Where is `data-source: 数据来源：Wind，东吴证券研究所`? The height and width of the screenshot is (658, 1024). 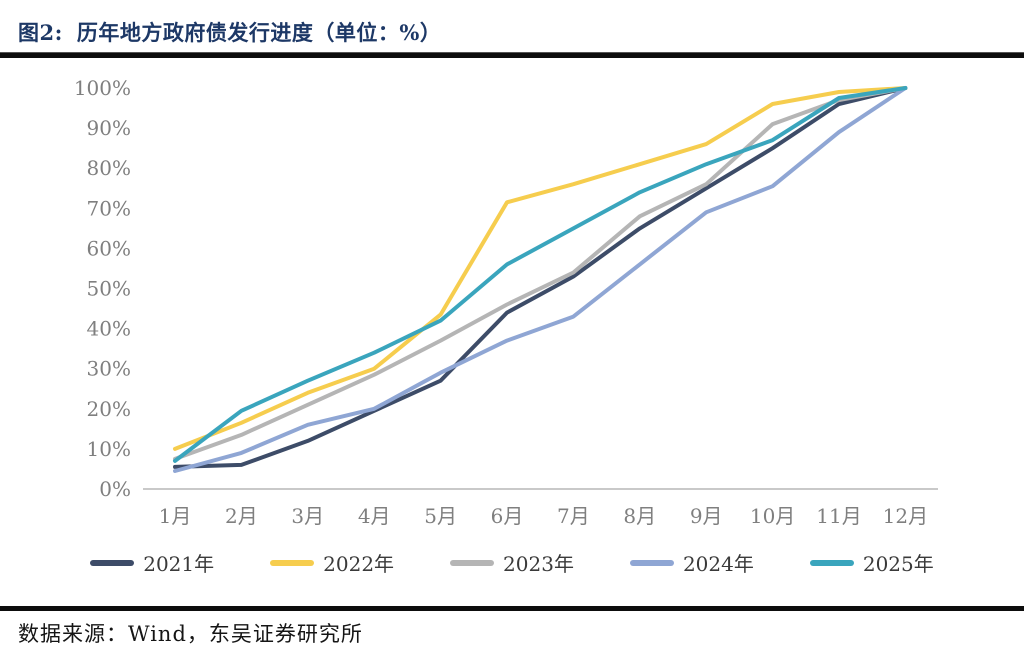
data-source: 数据来源：Wind，东吴证券研究所 is located at coordinates (190, 634).